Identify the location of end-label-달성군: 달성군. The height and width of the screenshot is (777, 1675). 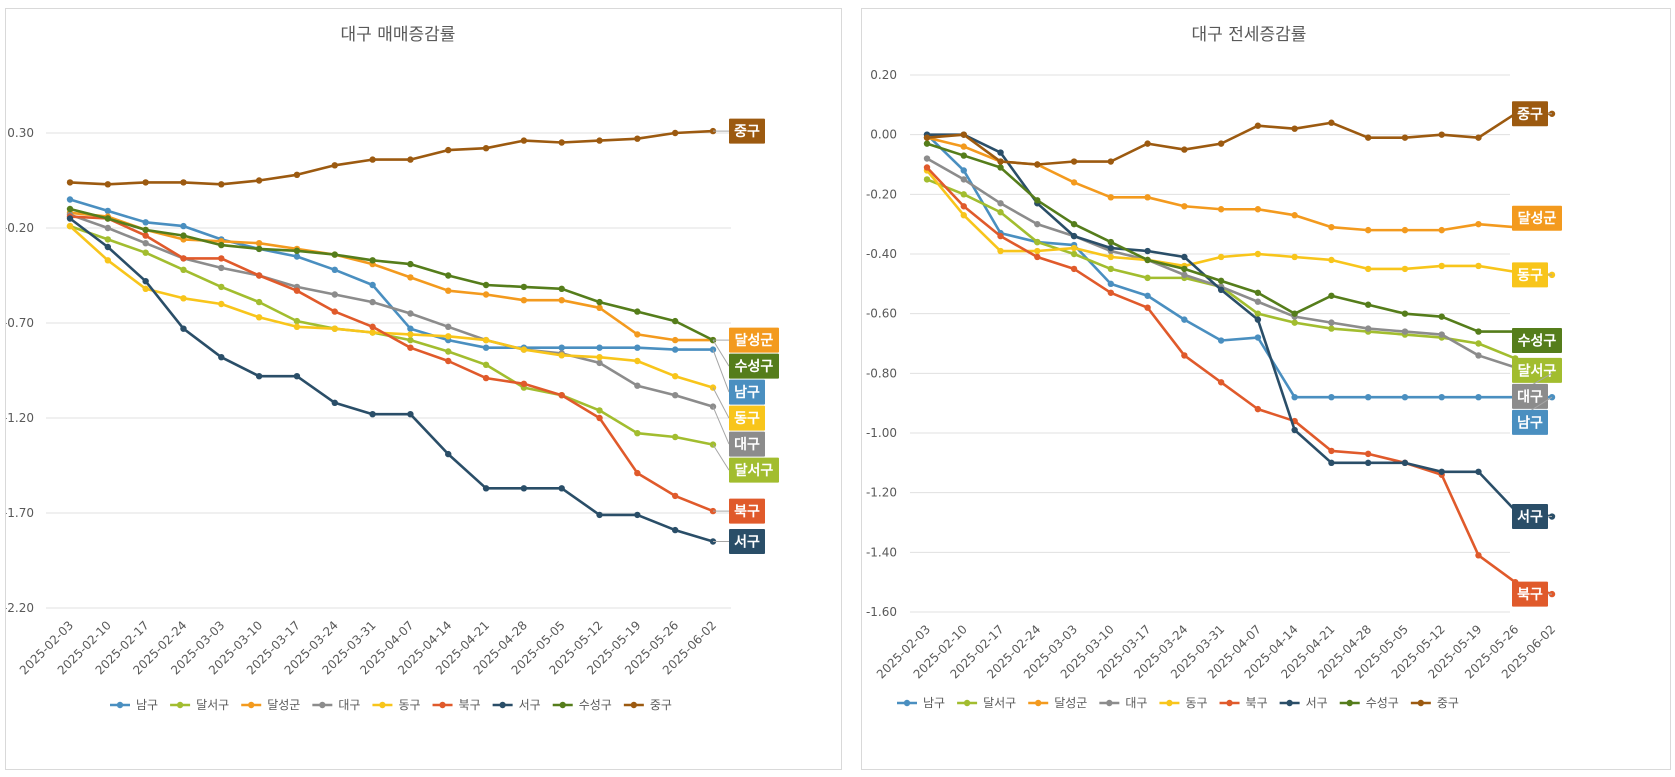
(754, 341).